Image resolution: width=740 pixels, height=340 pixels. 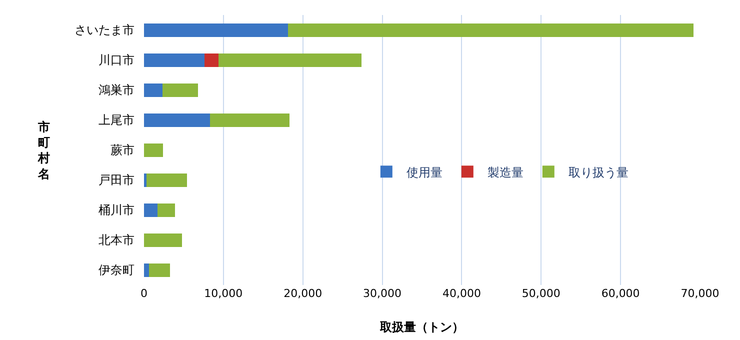 I want to click on x-tick-label: 20,000, so click(x=303, y=293).